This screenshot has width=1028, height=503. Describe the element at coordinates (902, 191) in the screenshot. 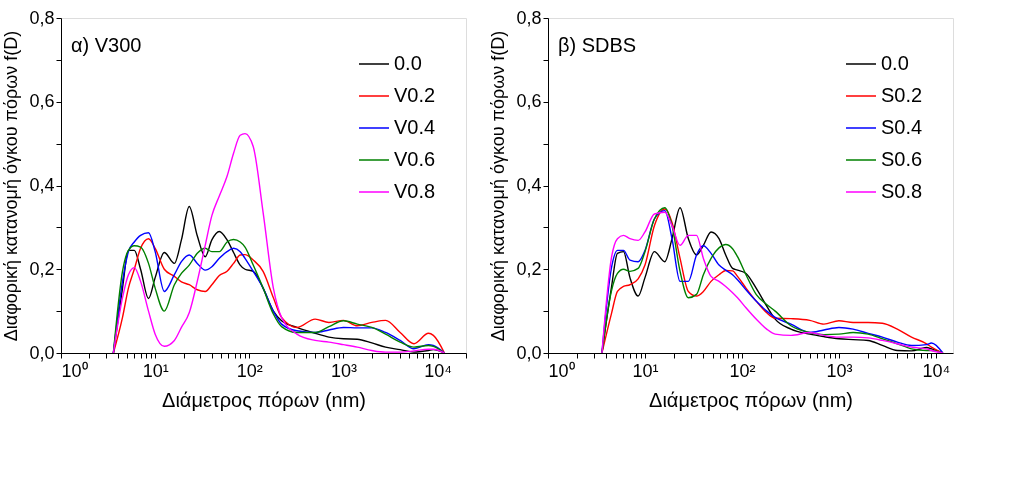

I see `legend-label: S0.8` at that location.